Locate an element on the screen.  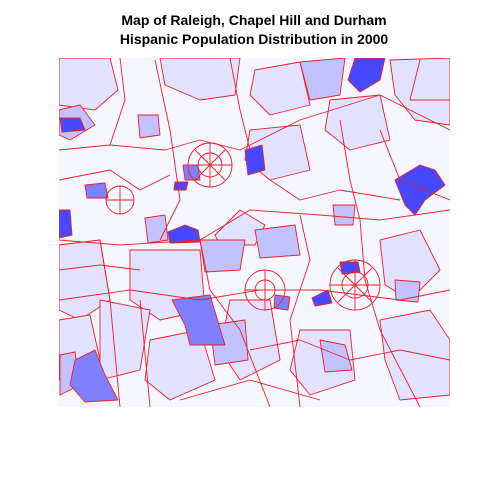
title-line-2: Hispanic Population Distribution in 2000 is located at coordinates (254, 39).